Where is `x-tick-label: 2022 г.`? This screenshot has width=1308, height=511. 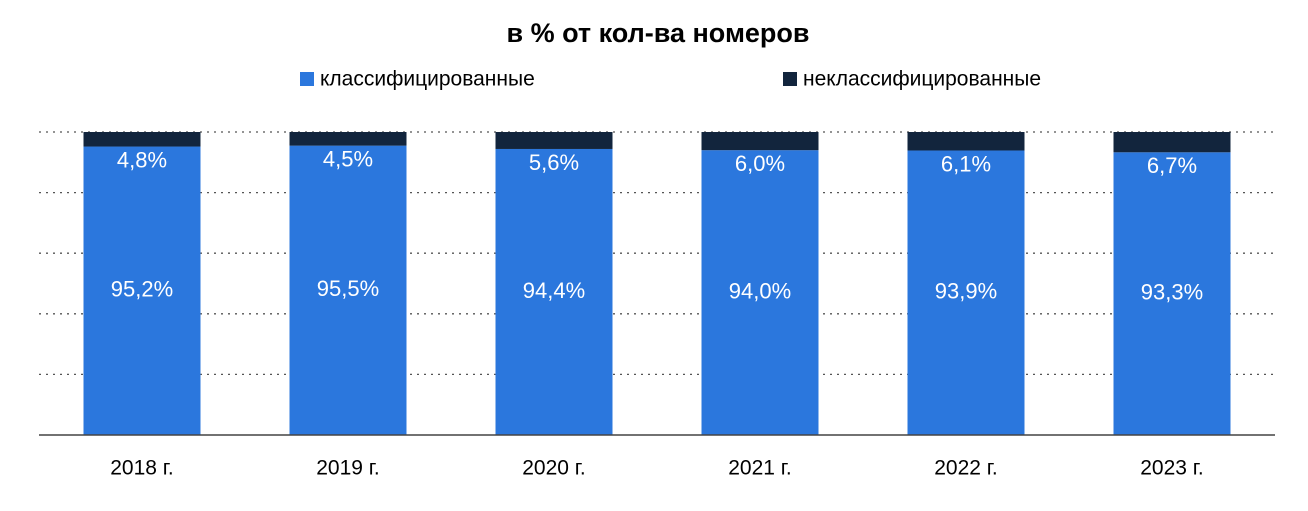 x-tick-label: 2022 г. is located at coordinates (965, 468).